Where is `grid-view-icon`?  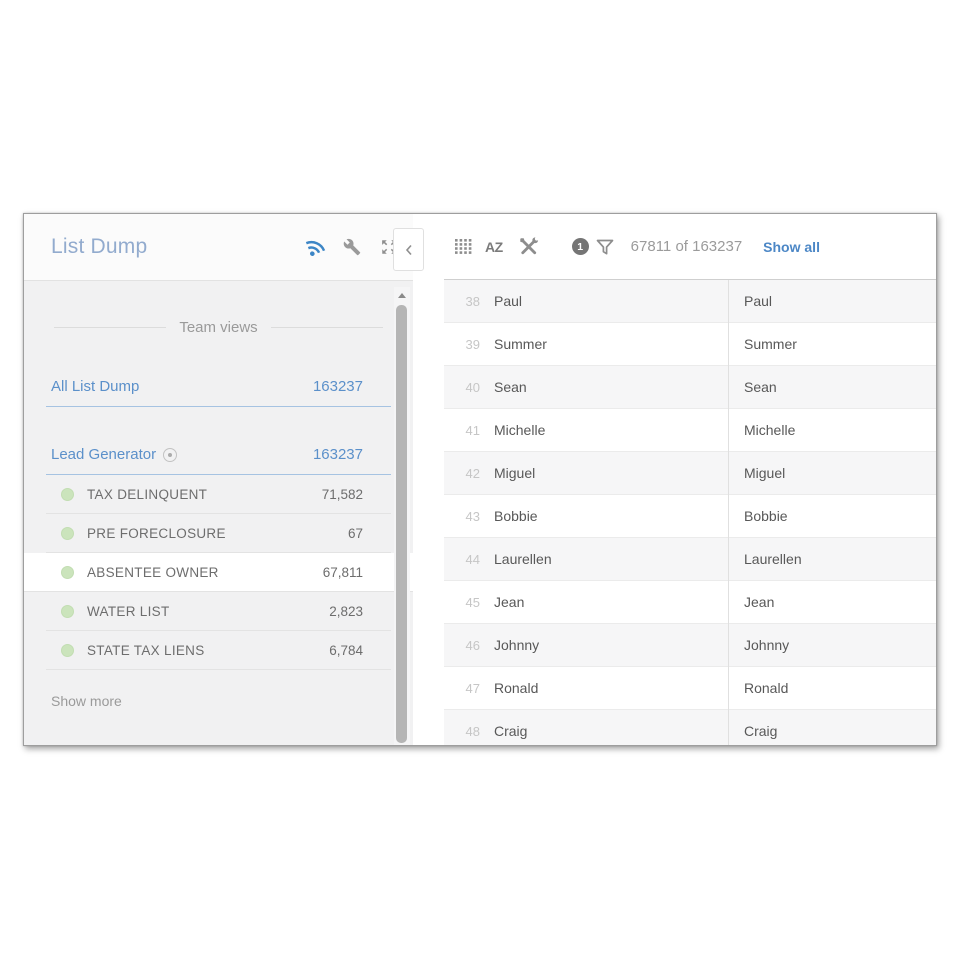
grid-view-icon is located at coordinates (463, 246).